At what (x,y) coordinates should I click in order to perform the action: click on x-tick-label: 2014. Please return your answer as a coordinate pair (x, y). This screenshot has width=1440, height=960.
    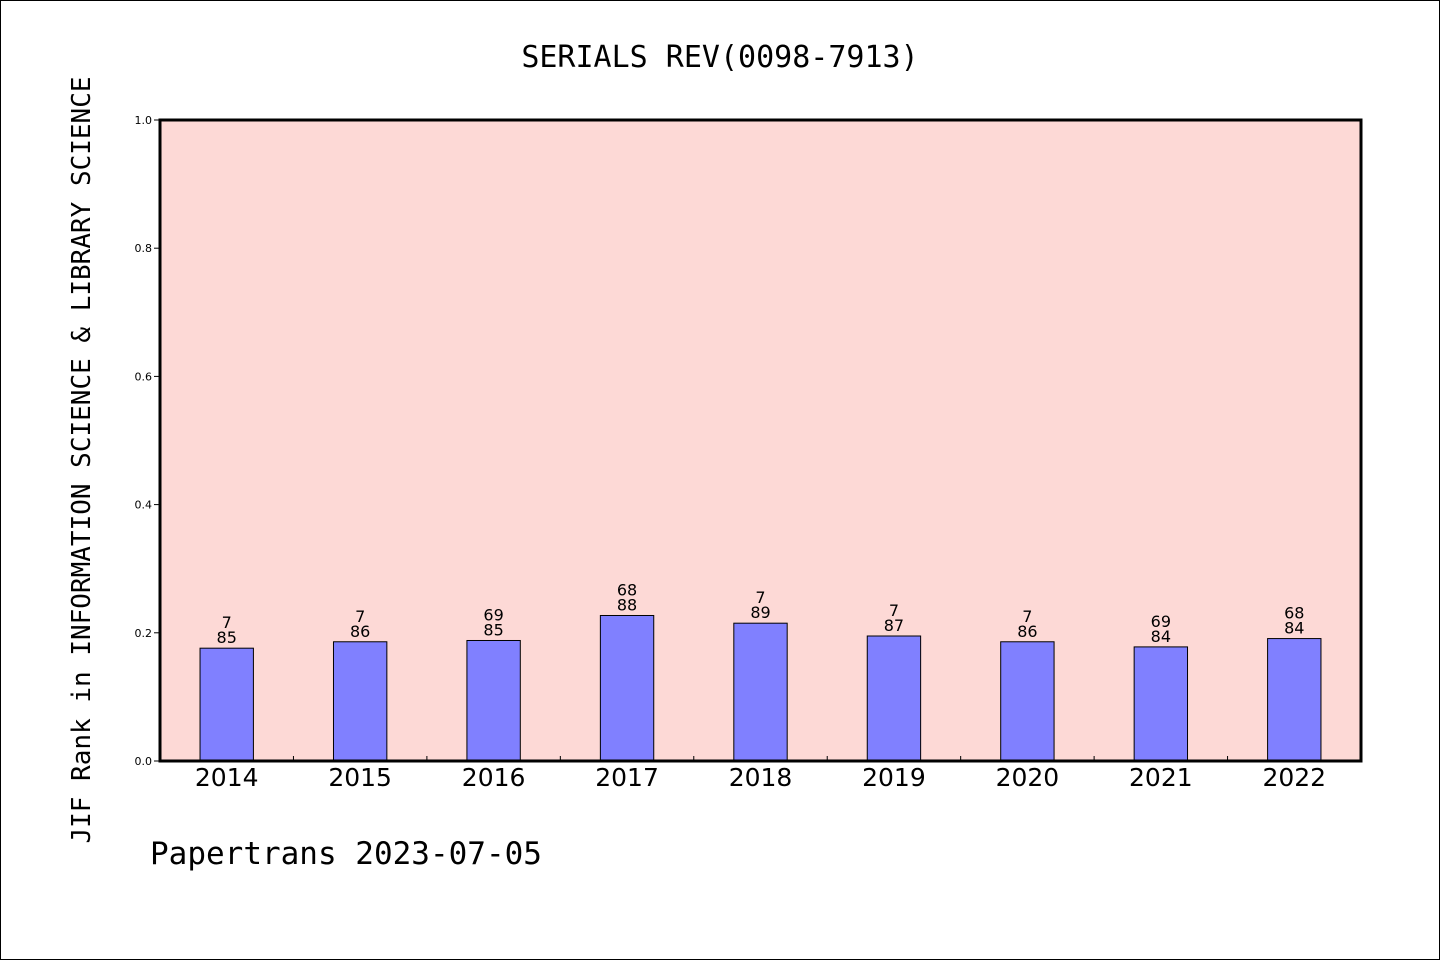
    Looking at the image, I should click on (227, 777).